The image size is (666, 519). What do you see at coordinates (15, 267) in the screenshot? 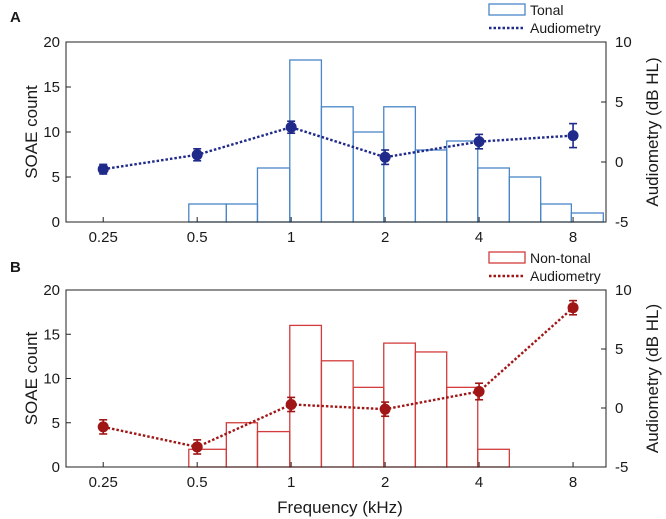
I see `panel-label: B` at bounding box center [15, 267].